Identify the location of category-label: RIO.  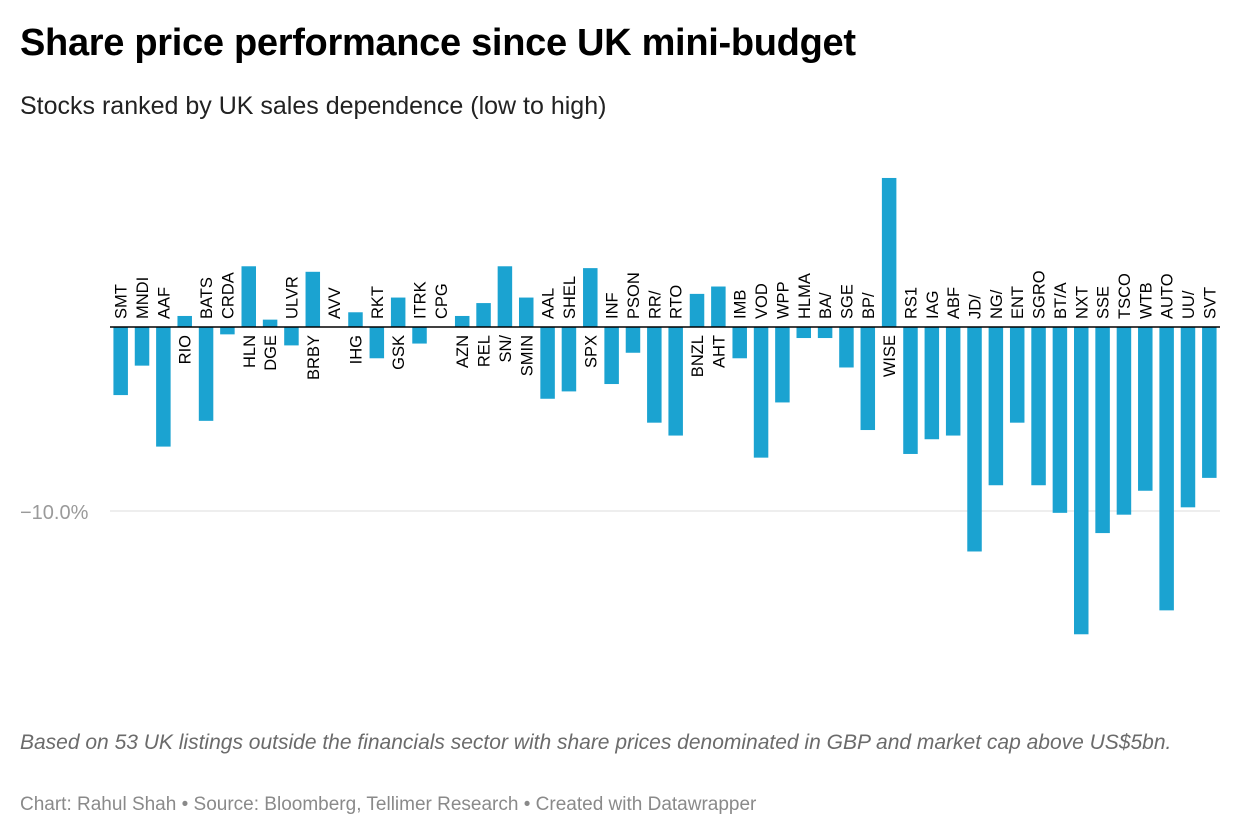
(186, 350).